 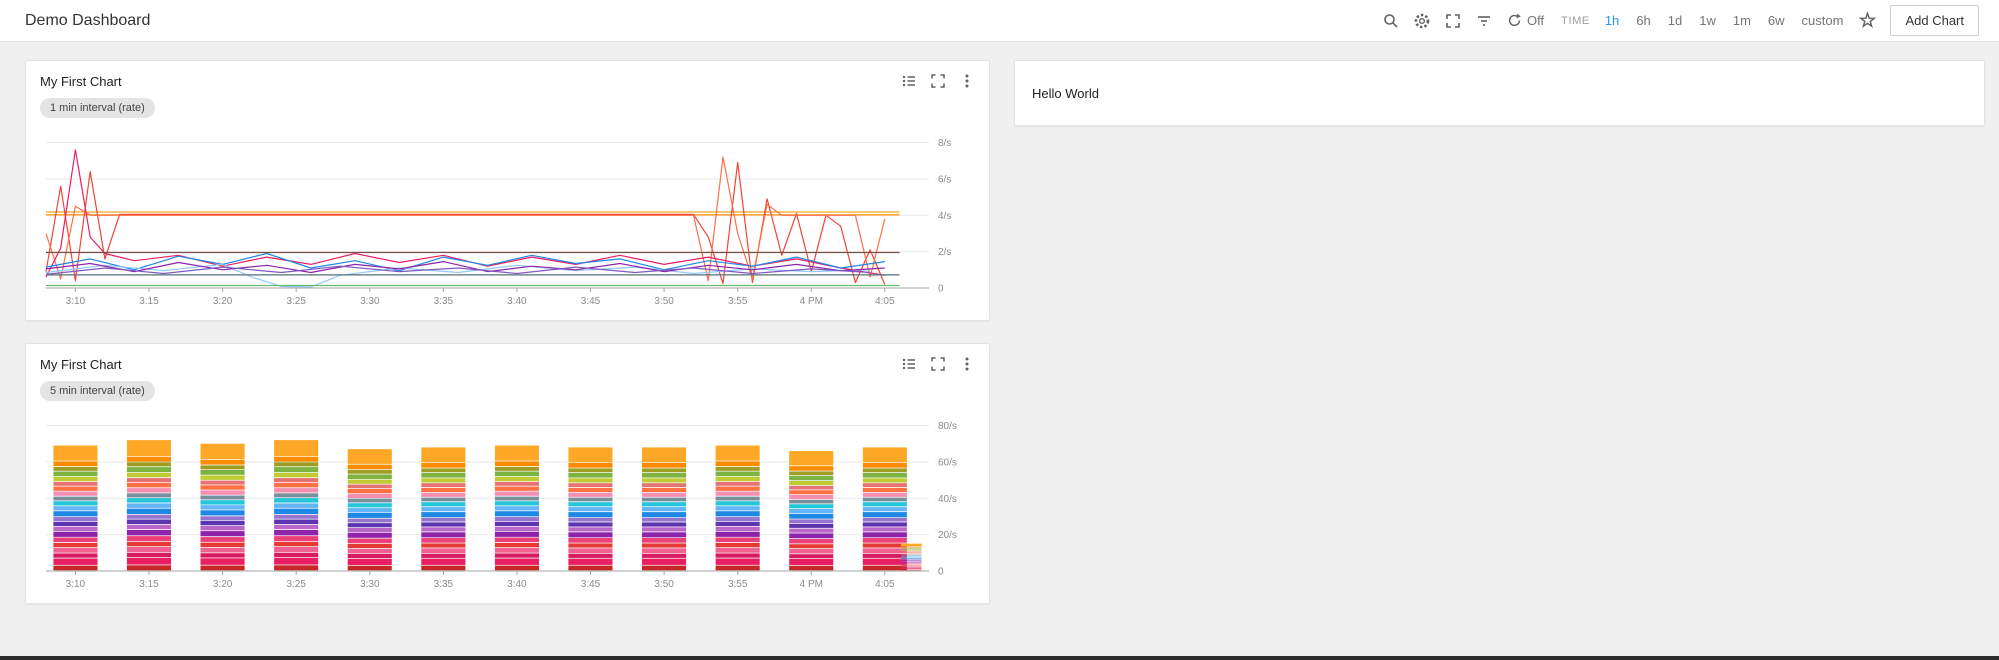 I want to click on svg-text: 4/s, so click(x=944, y=216).